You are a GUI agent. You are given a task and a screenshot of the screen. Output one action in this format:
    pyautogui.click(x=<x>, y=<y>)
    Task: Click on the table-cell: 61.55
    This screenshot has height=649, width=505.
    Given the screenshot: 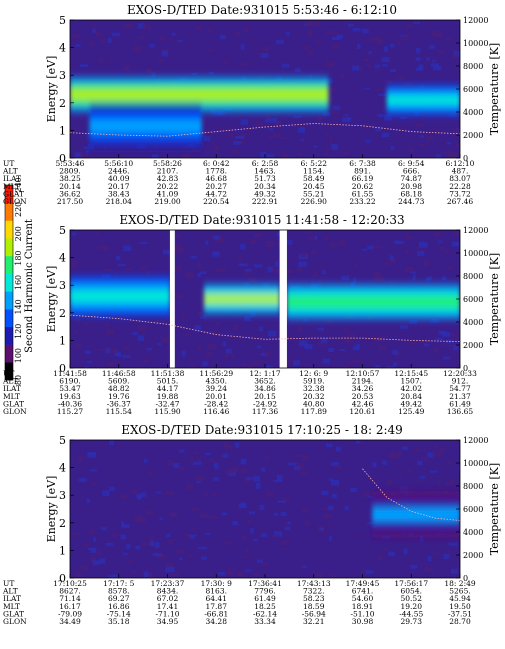 What is the action you would take?
    pyautogui.click(x=363, y=193)
    